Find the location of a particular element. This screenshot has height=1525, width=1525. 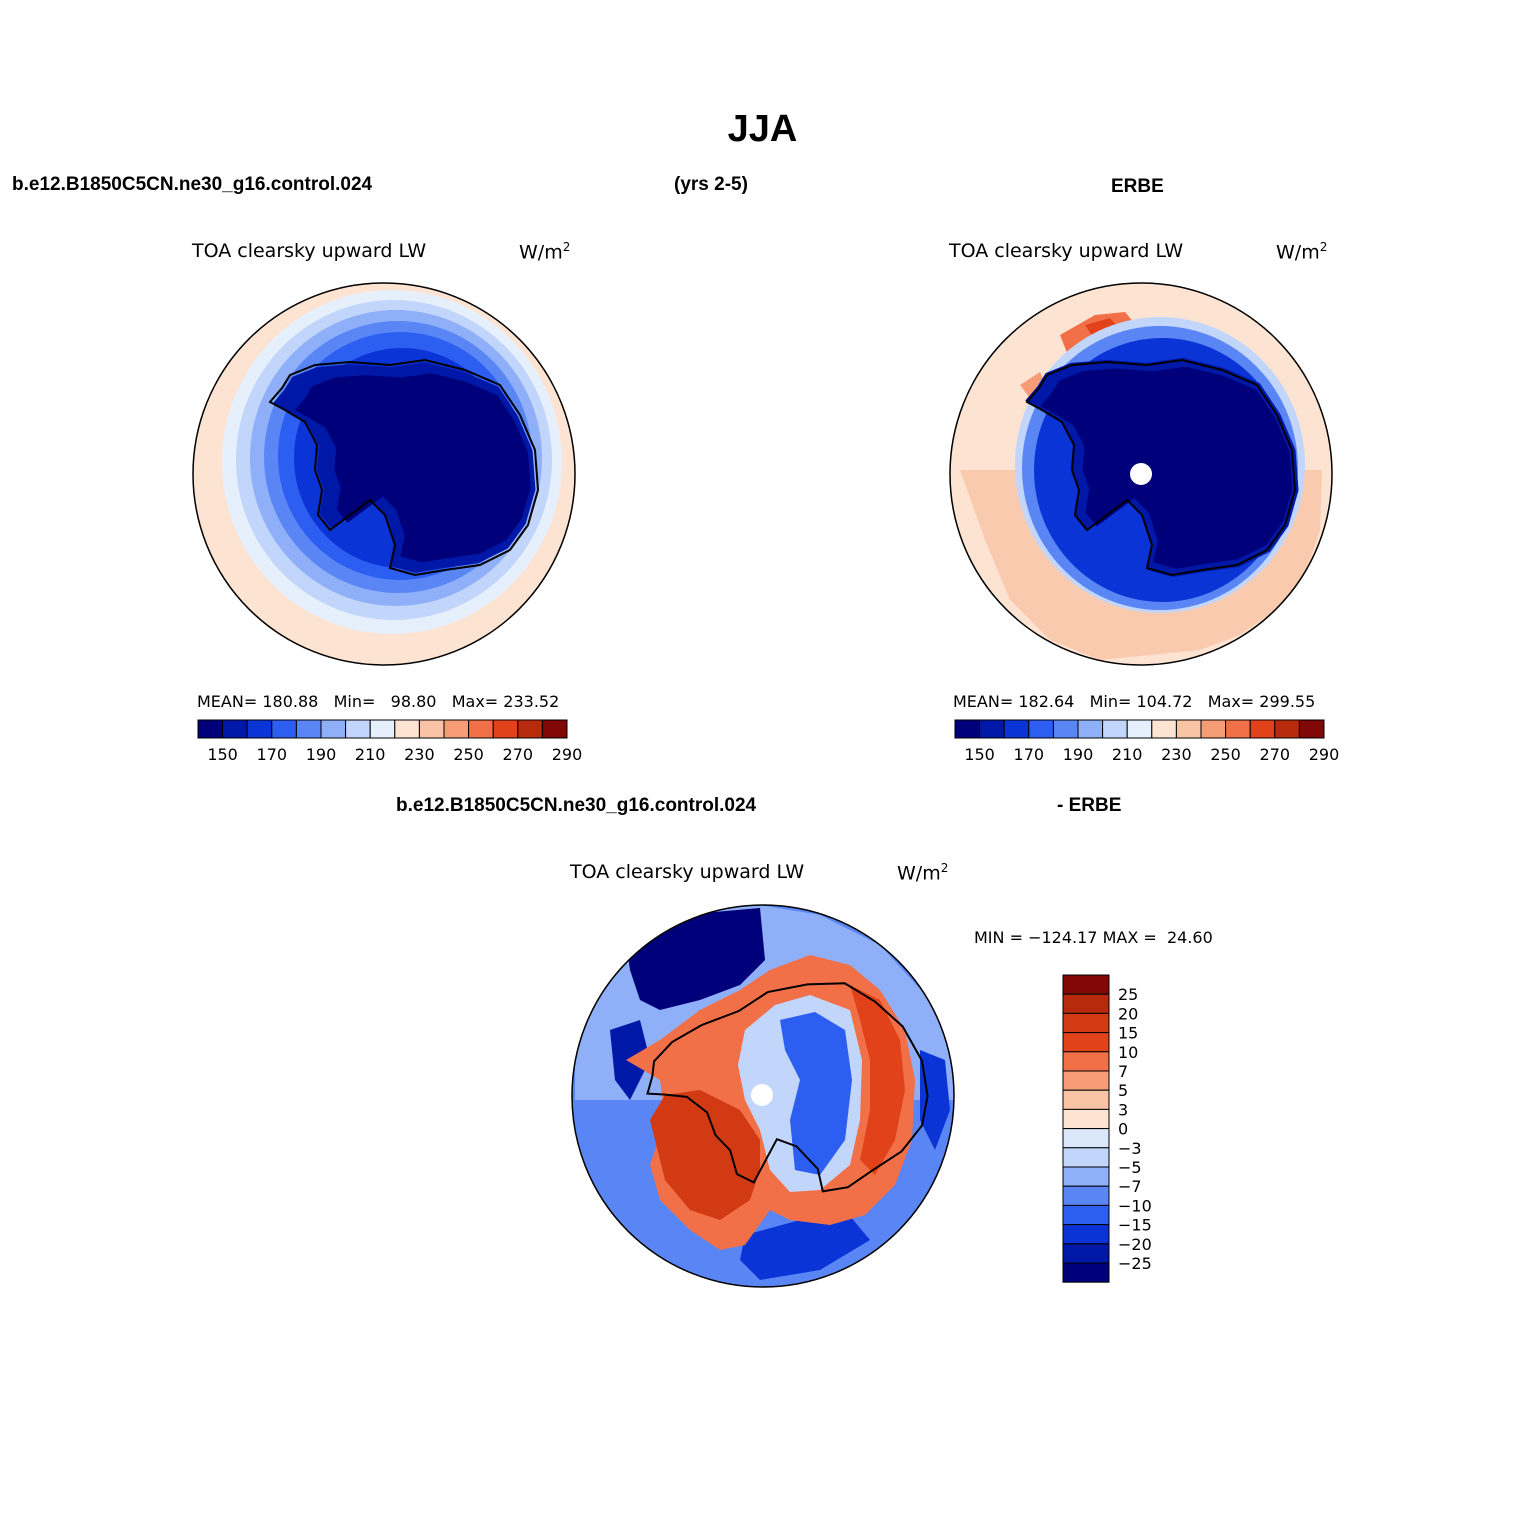

panel1-map is located at coordinates (384, 474).